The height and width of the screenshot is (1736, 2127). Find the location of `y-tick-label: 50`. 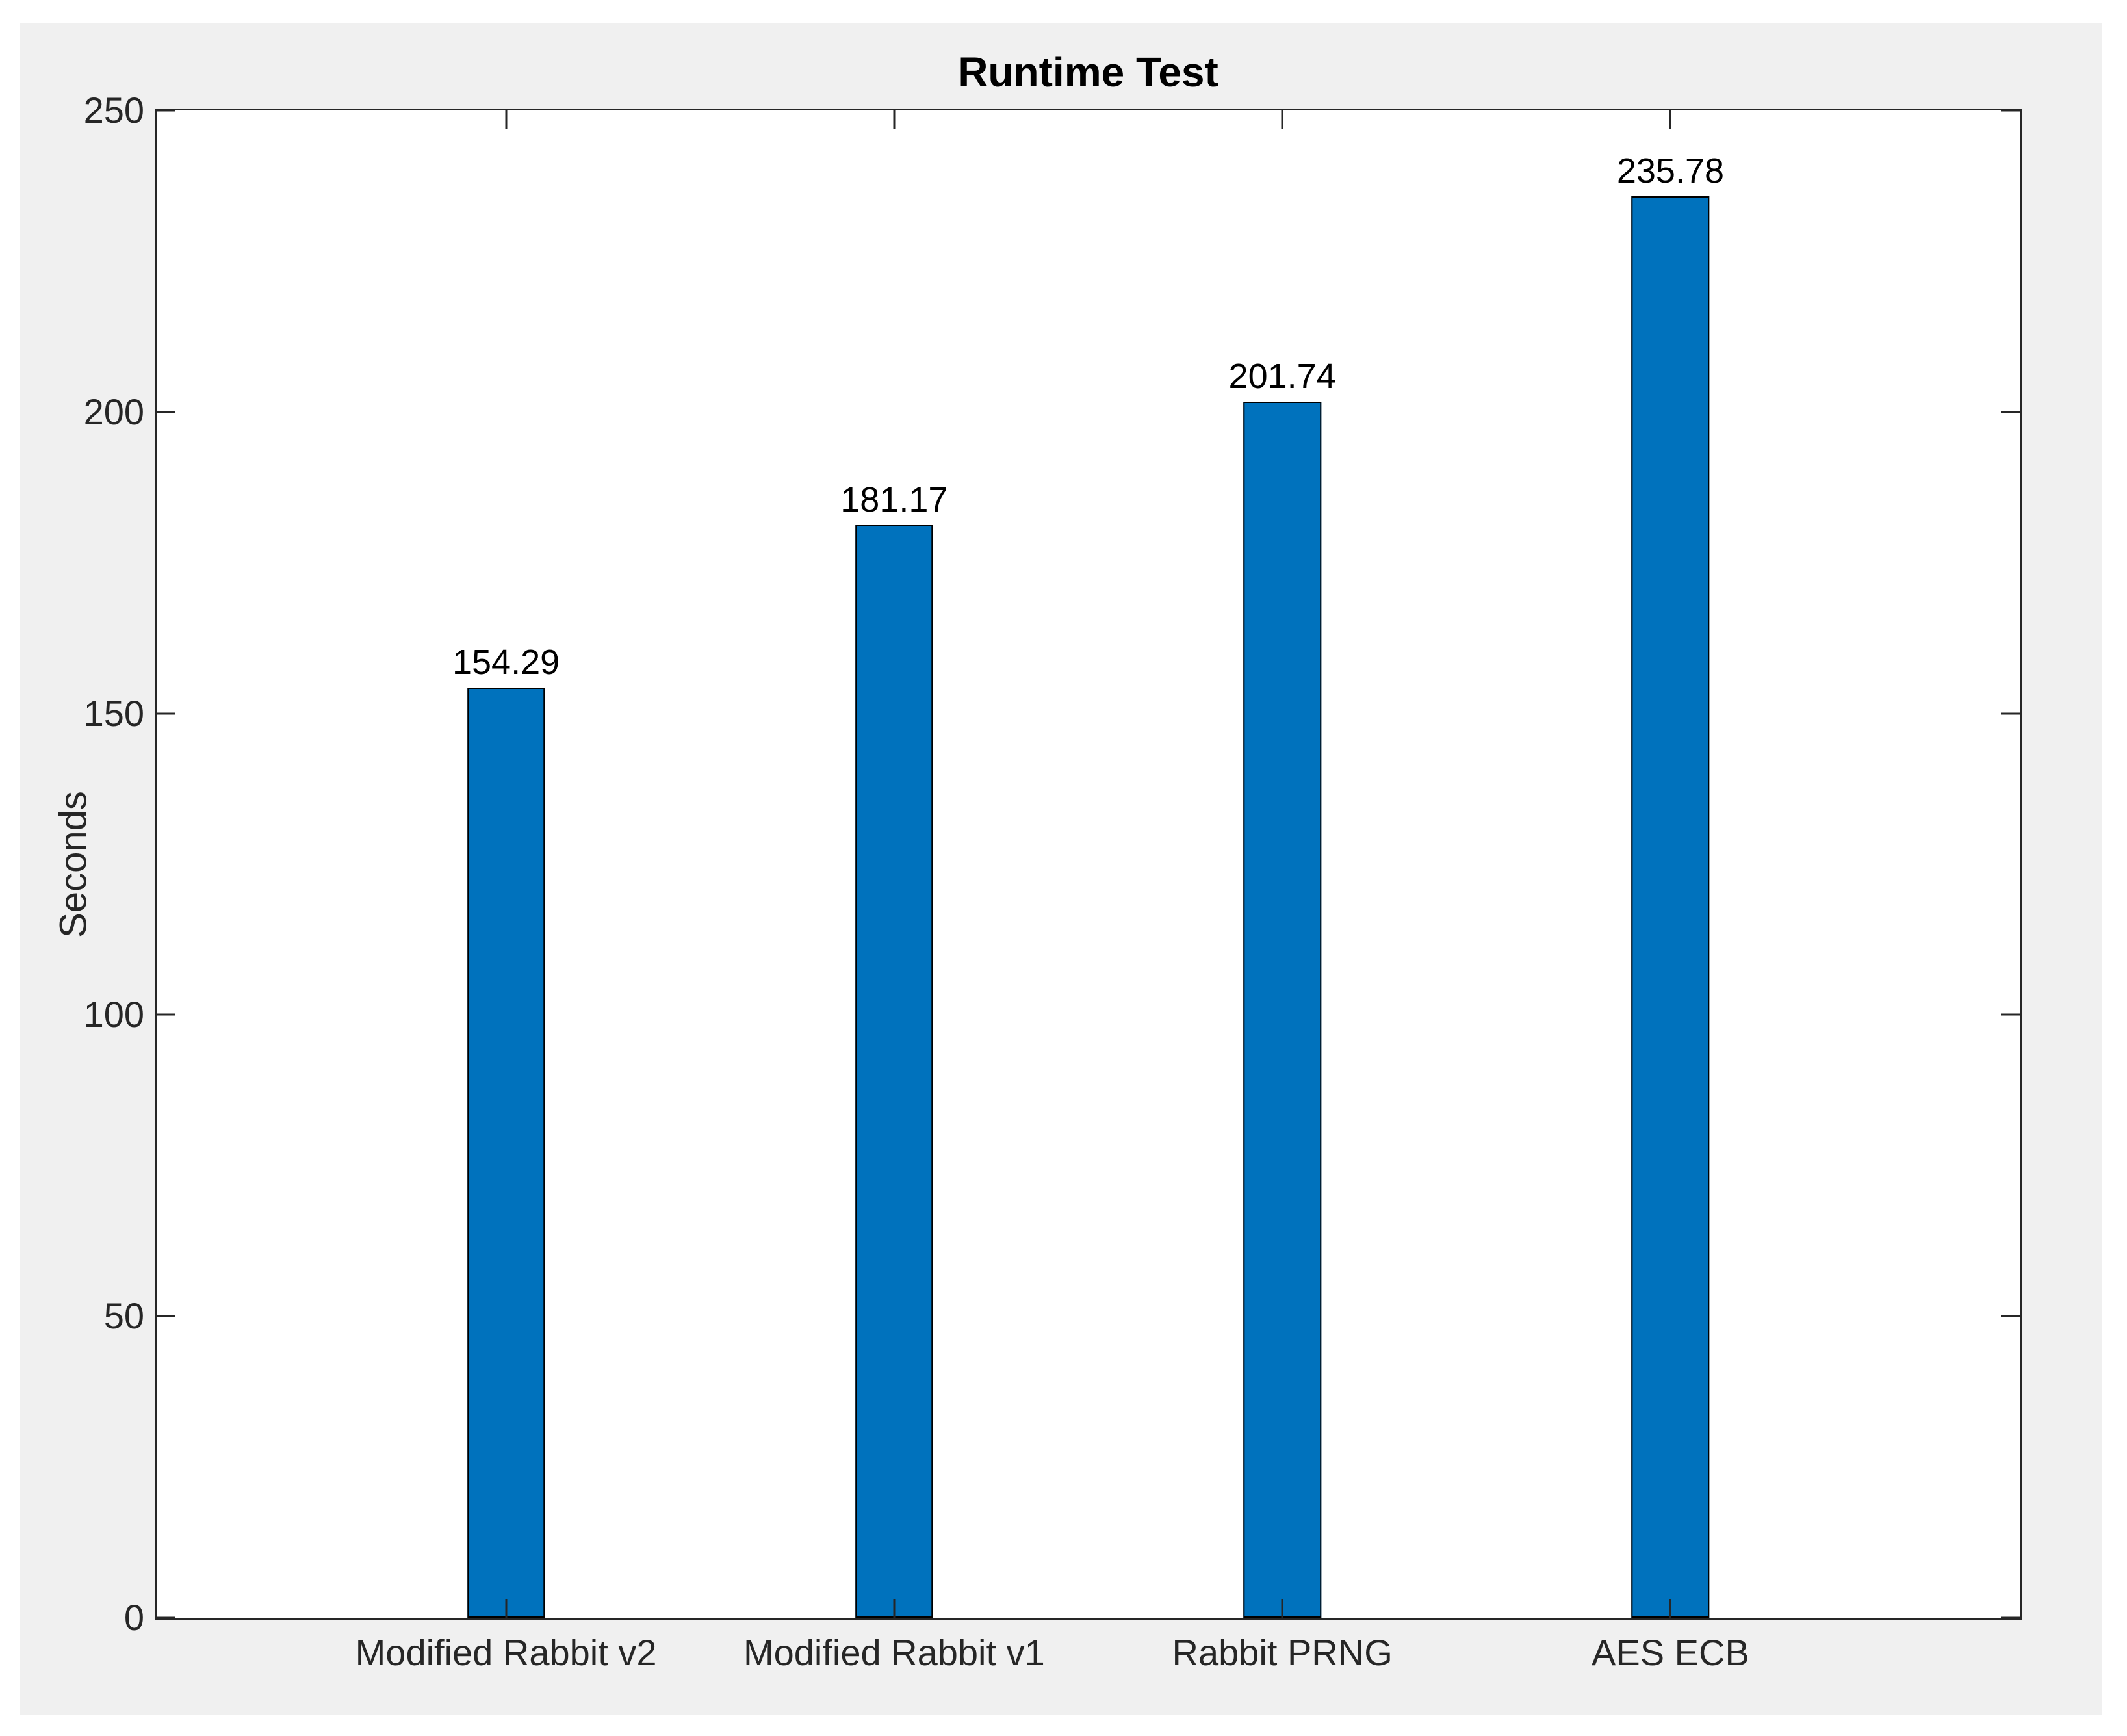

y-tick-label: 50 is located at coordinates (123, 1316).